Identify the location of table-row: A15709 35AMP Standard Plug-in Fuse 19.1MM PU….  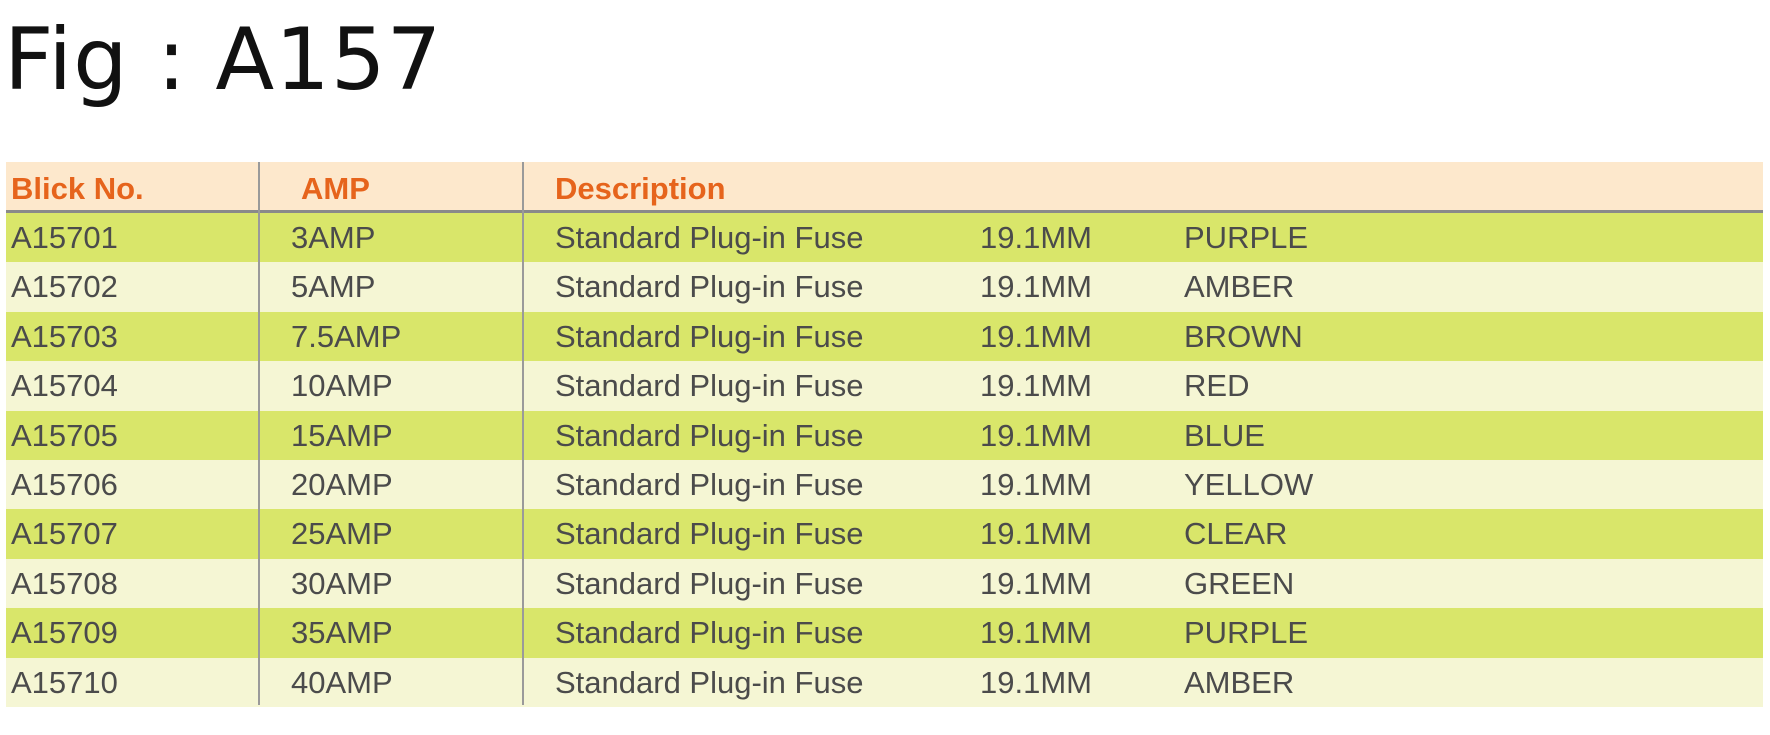
(884, 633).